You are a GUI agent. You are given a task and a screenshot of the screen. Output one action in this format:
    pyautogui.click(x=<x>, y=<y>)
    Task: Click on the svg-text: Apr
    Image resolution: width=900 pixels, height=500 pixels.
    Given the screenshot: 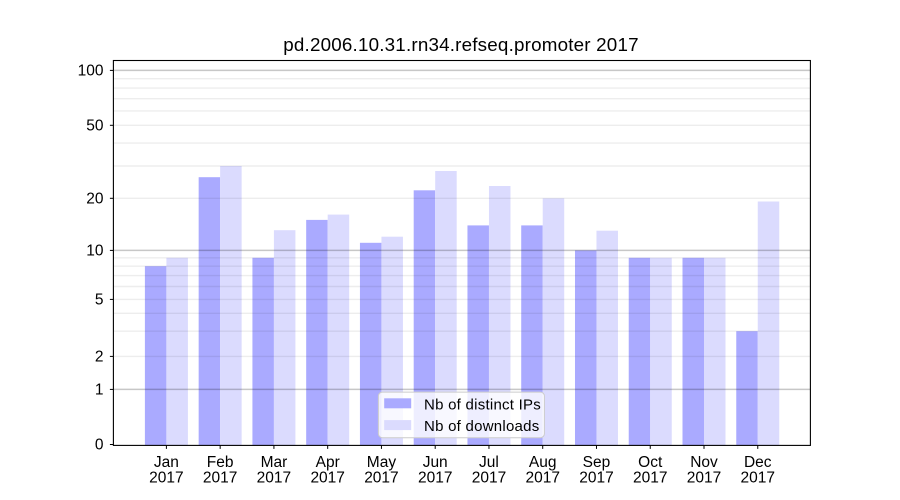 What is the action you would take?
    pyautogui.click(x=328, y=462)
    